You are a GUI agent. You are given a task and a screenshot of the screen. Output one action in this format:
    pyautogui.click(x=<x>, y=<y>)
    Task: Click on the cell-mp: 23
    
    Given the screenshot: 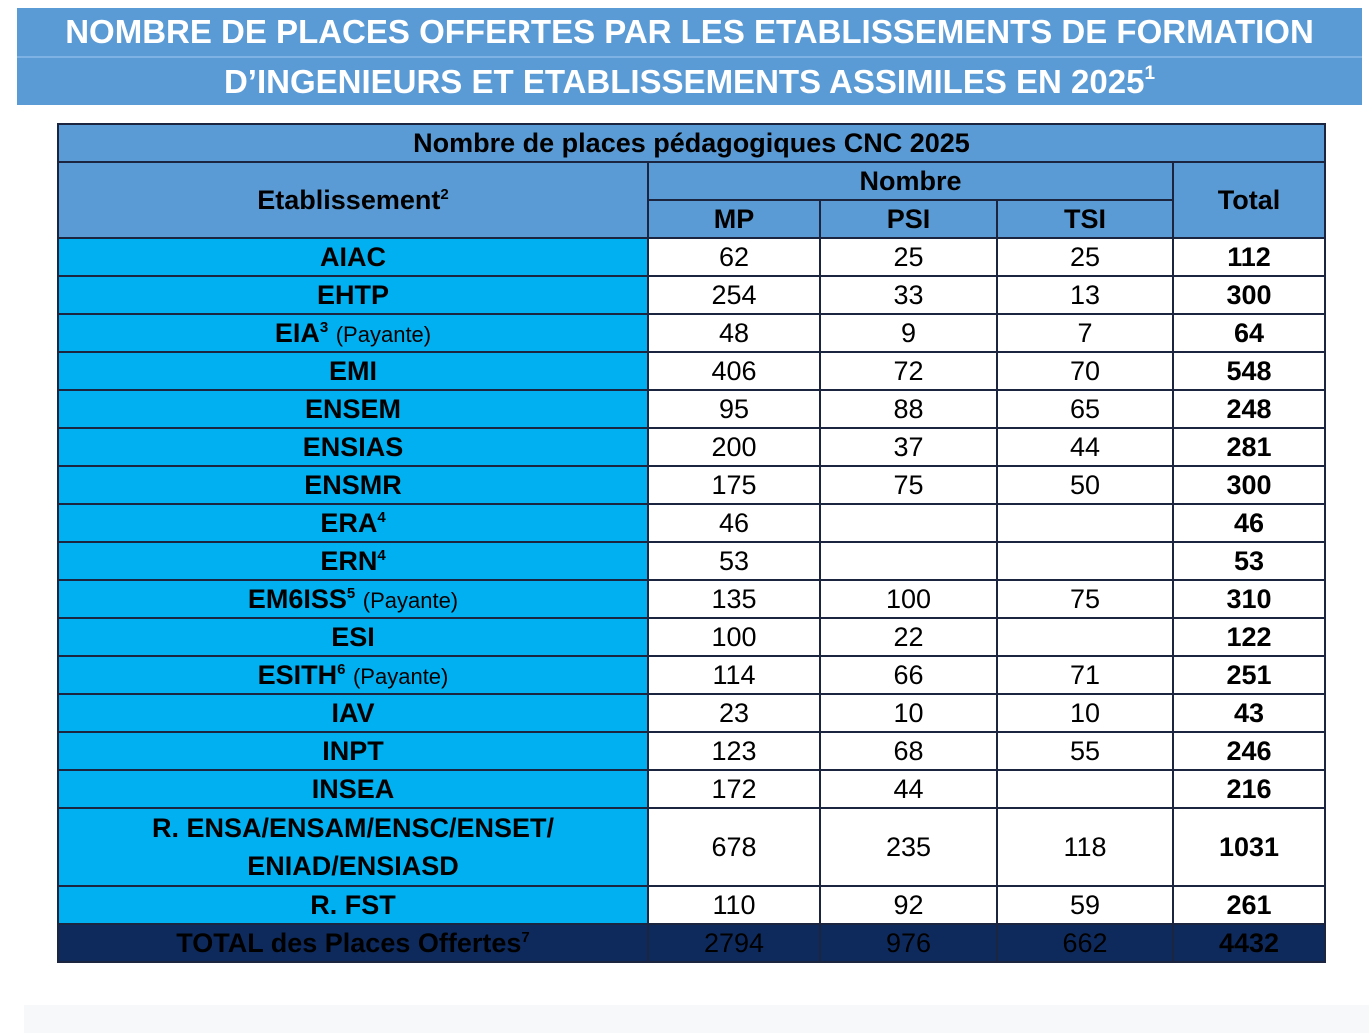 What is the action you would take?
    pyautogui.click(x=734, y=713)
    